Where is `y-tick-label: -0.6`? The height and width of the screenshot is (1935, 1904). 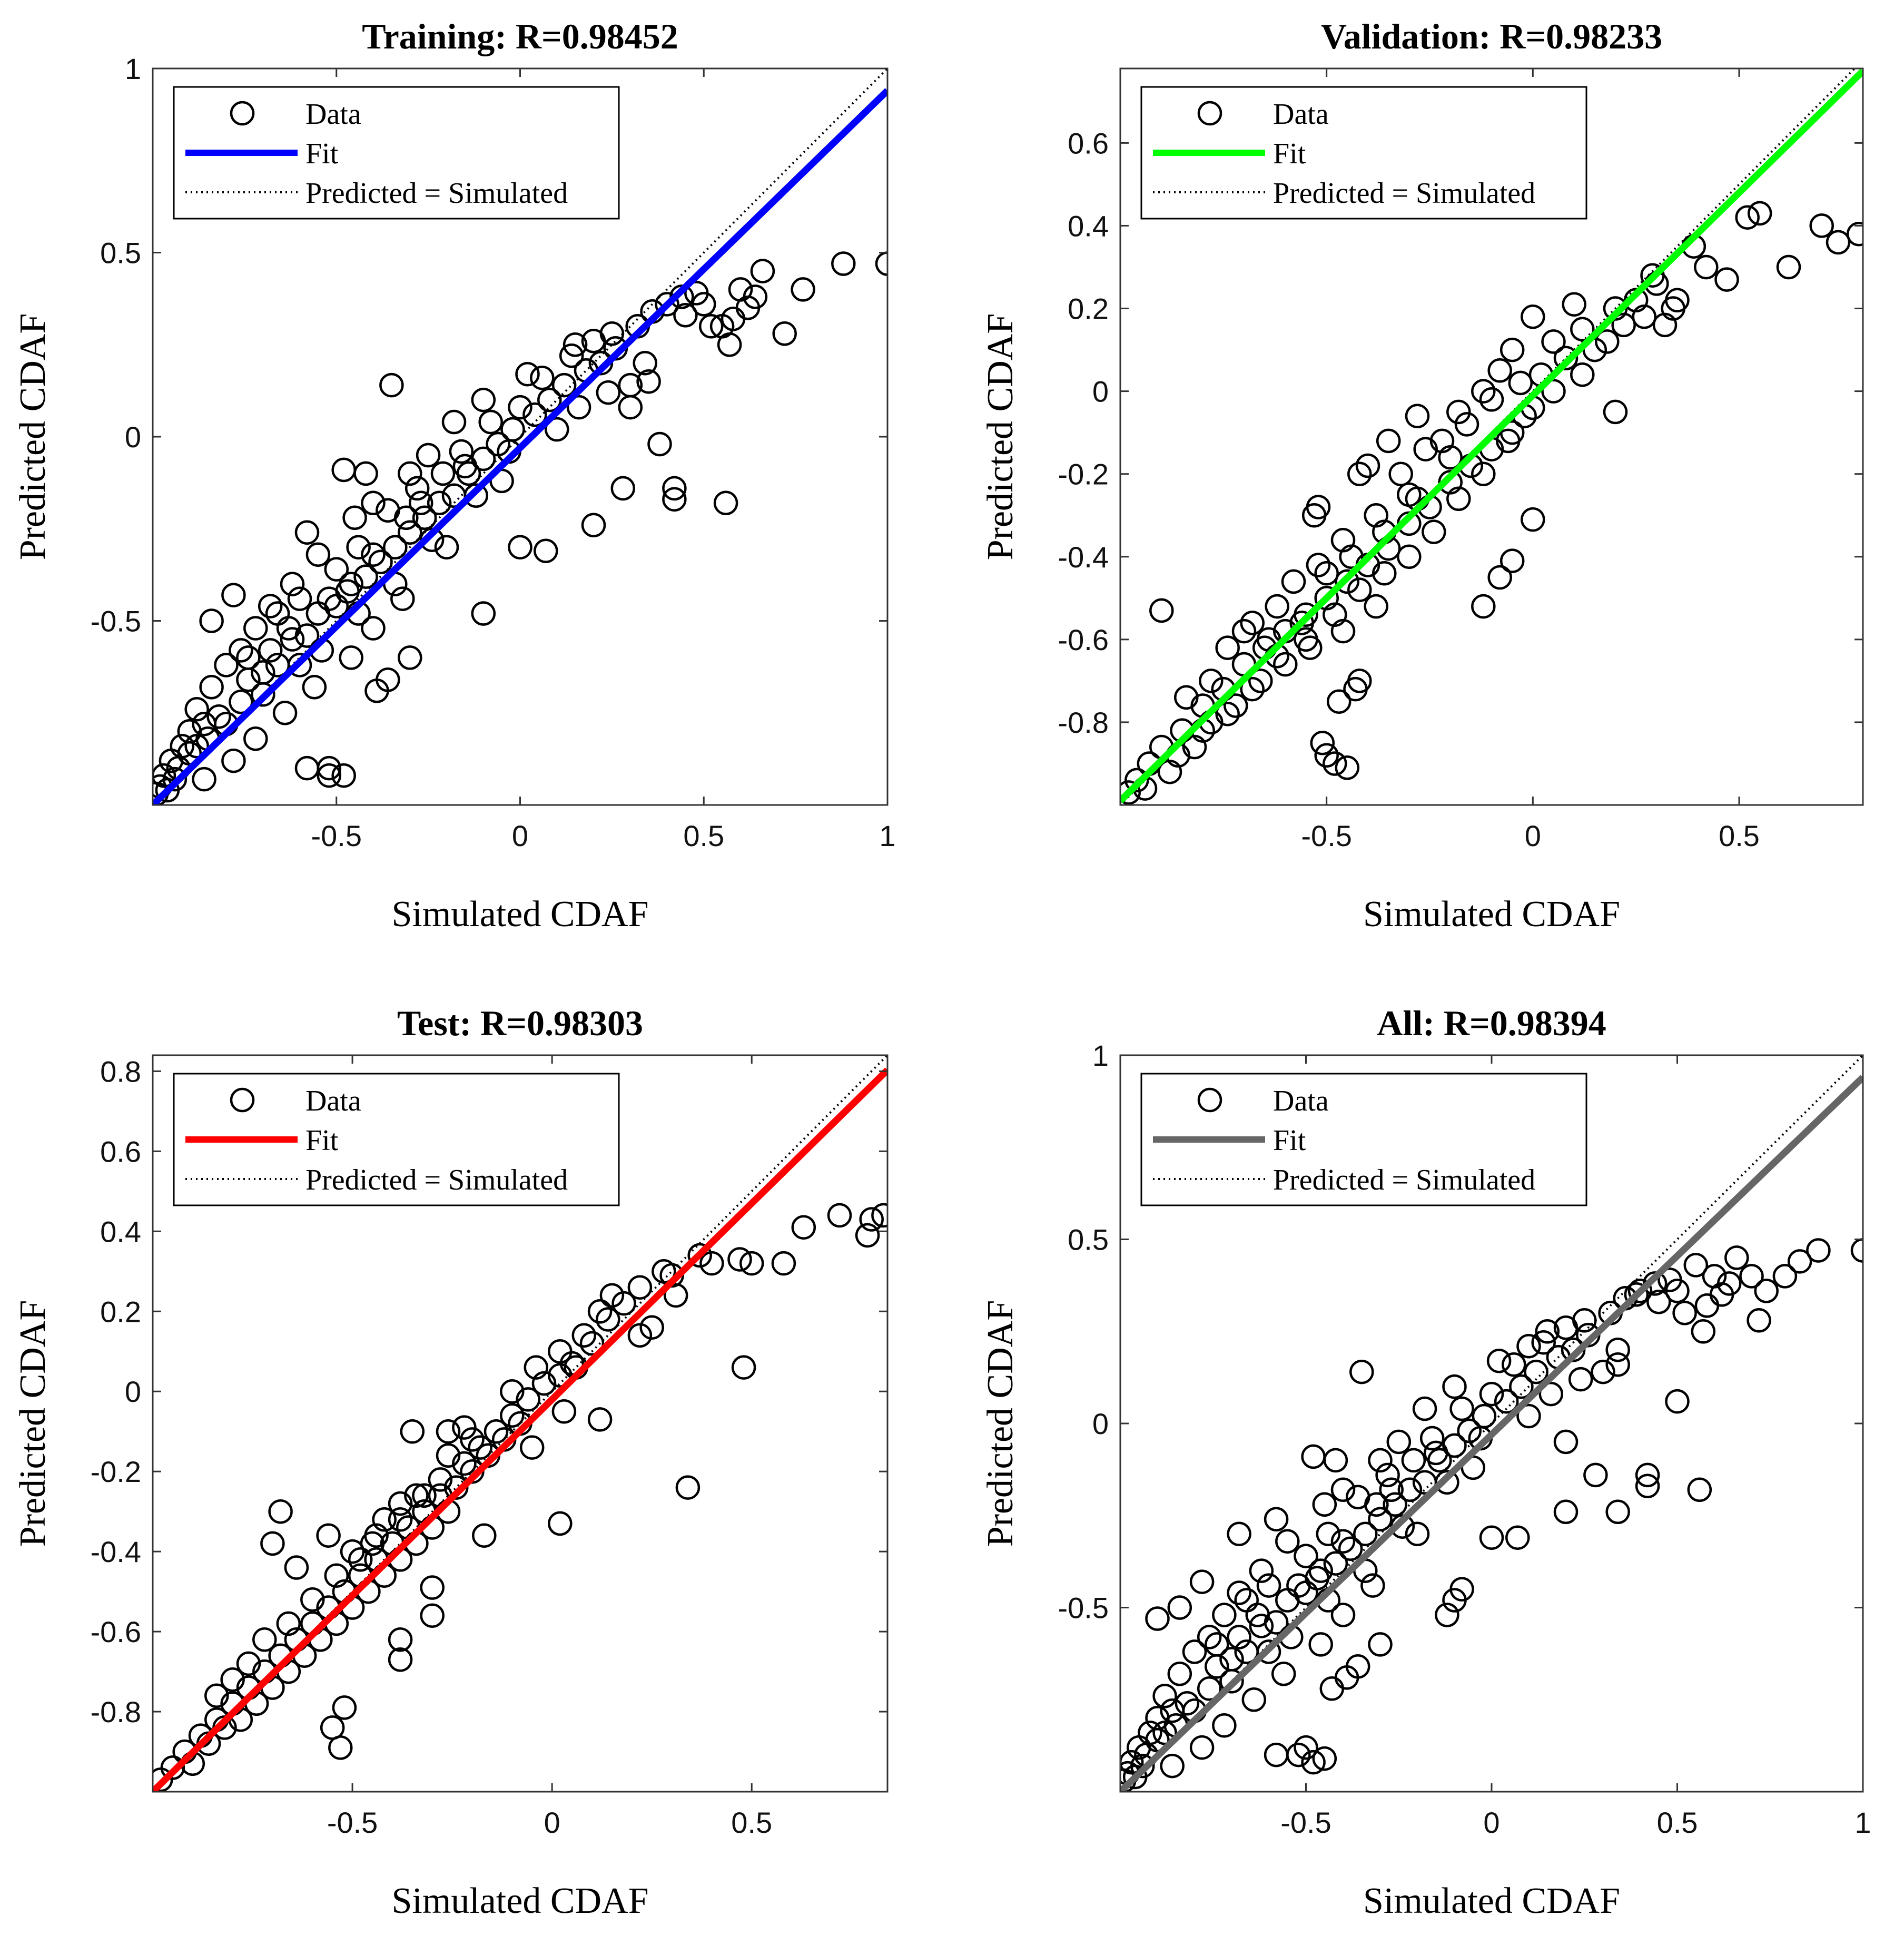
y-tick-label: -0.6 is located at coordinates (116, 1631).